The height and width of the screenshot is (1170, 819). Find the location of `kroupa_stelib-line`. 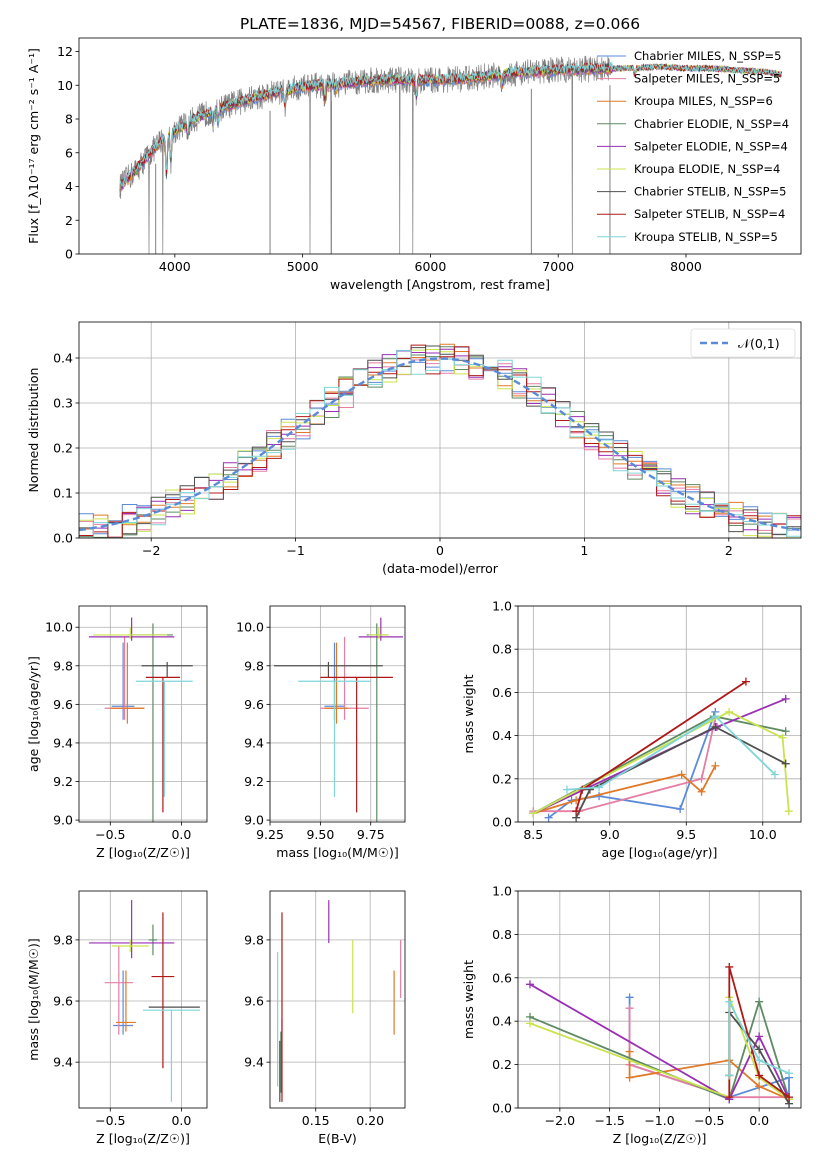

kroupa_stelib-line is located at coordinates (759, 1038).